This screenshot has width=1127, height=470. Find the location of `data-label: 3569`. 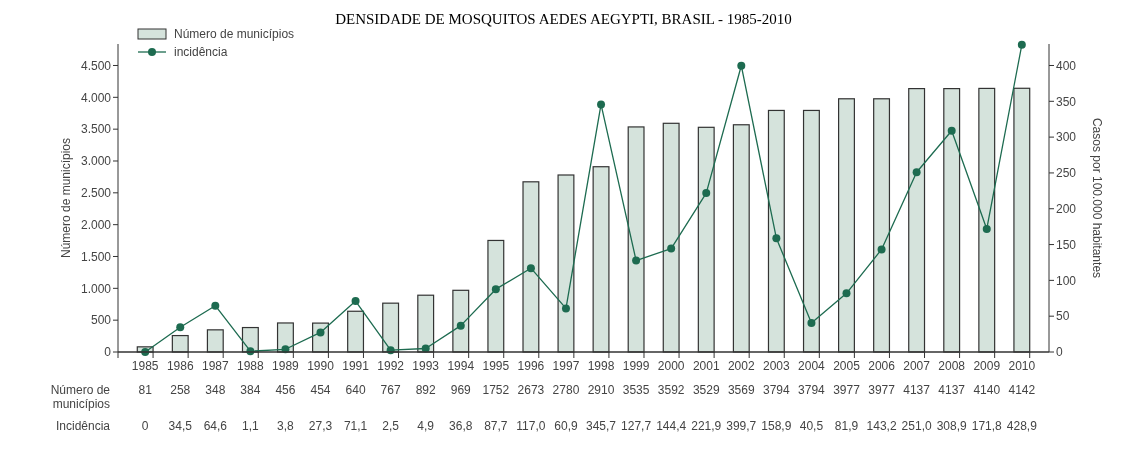

data-label: 3569 is located at coordinates (741, 390).